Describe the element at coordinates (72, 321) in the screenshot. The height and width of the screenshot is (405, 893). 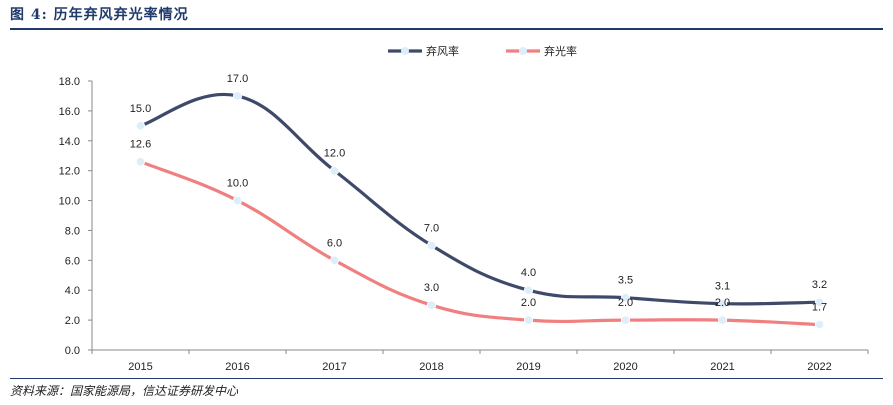
I see `y-tick-label: 2.0` at that location.